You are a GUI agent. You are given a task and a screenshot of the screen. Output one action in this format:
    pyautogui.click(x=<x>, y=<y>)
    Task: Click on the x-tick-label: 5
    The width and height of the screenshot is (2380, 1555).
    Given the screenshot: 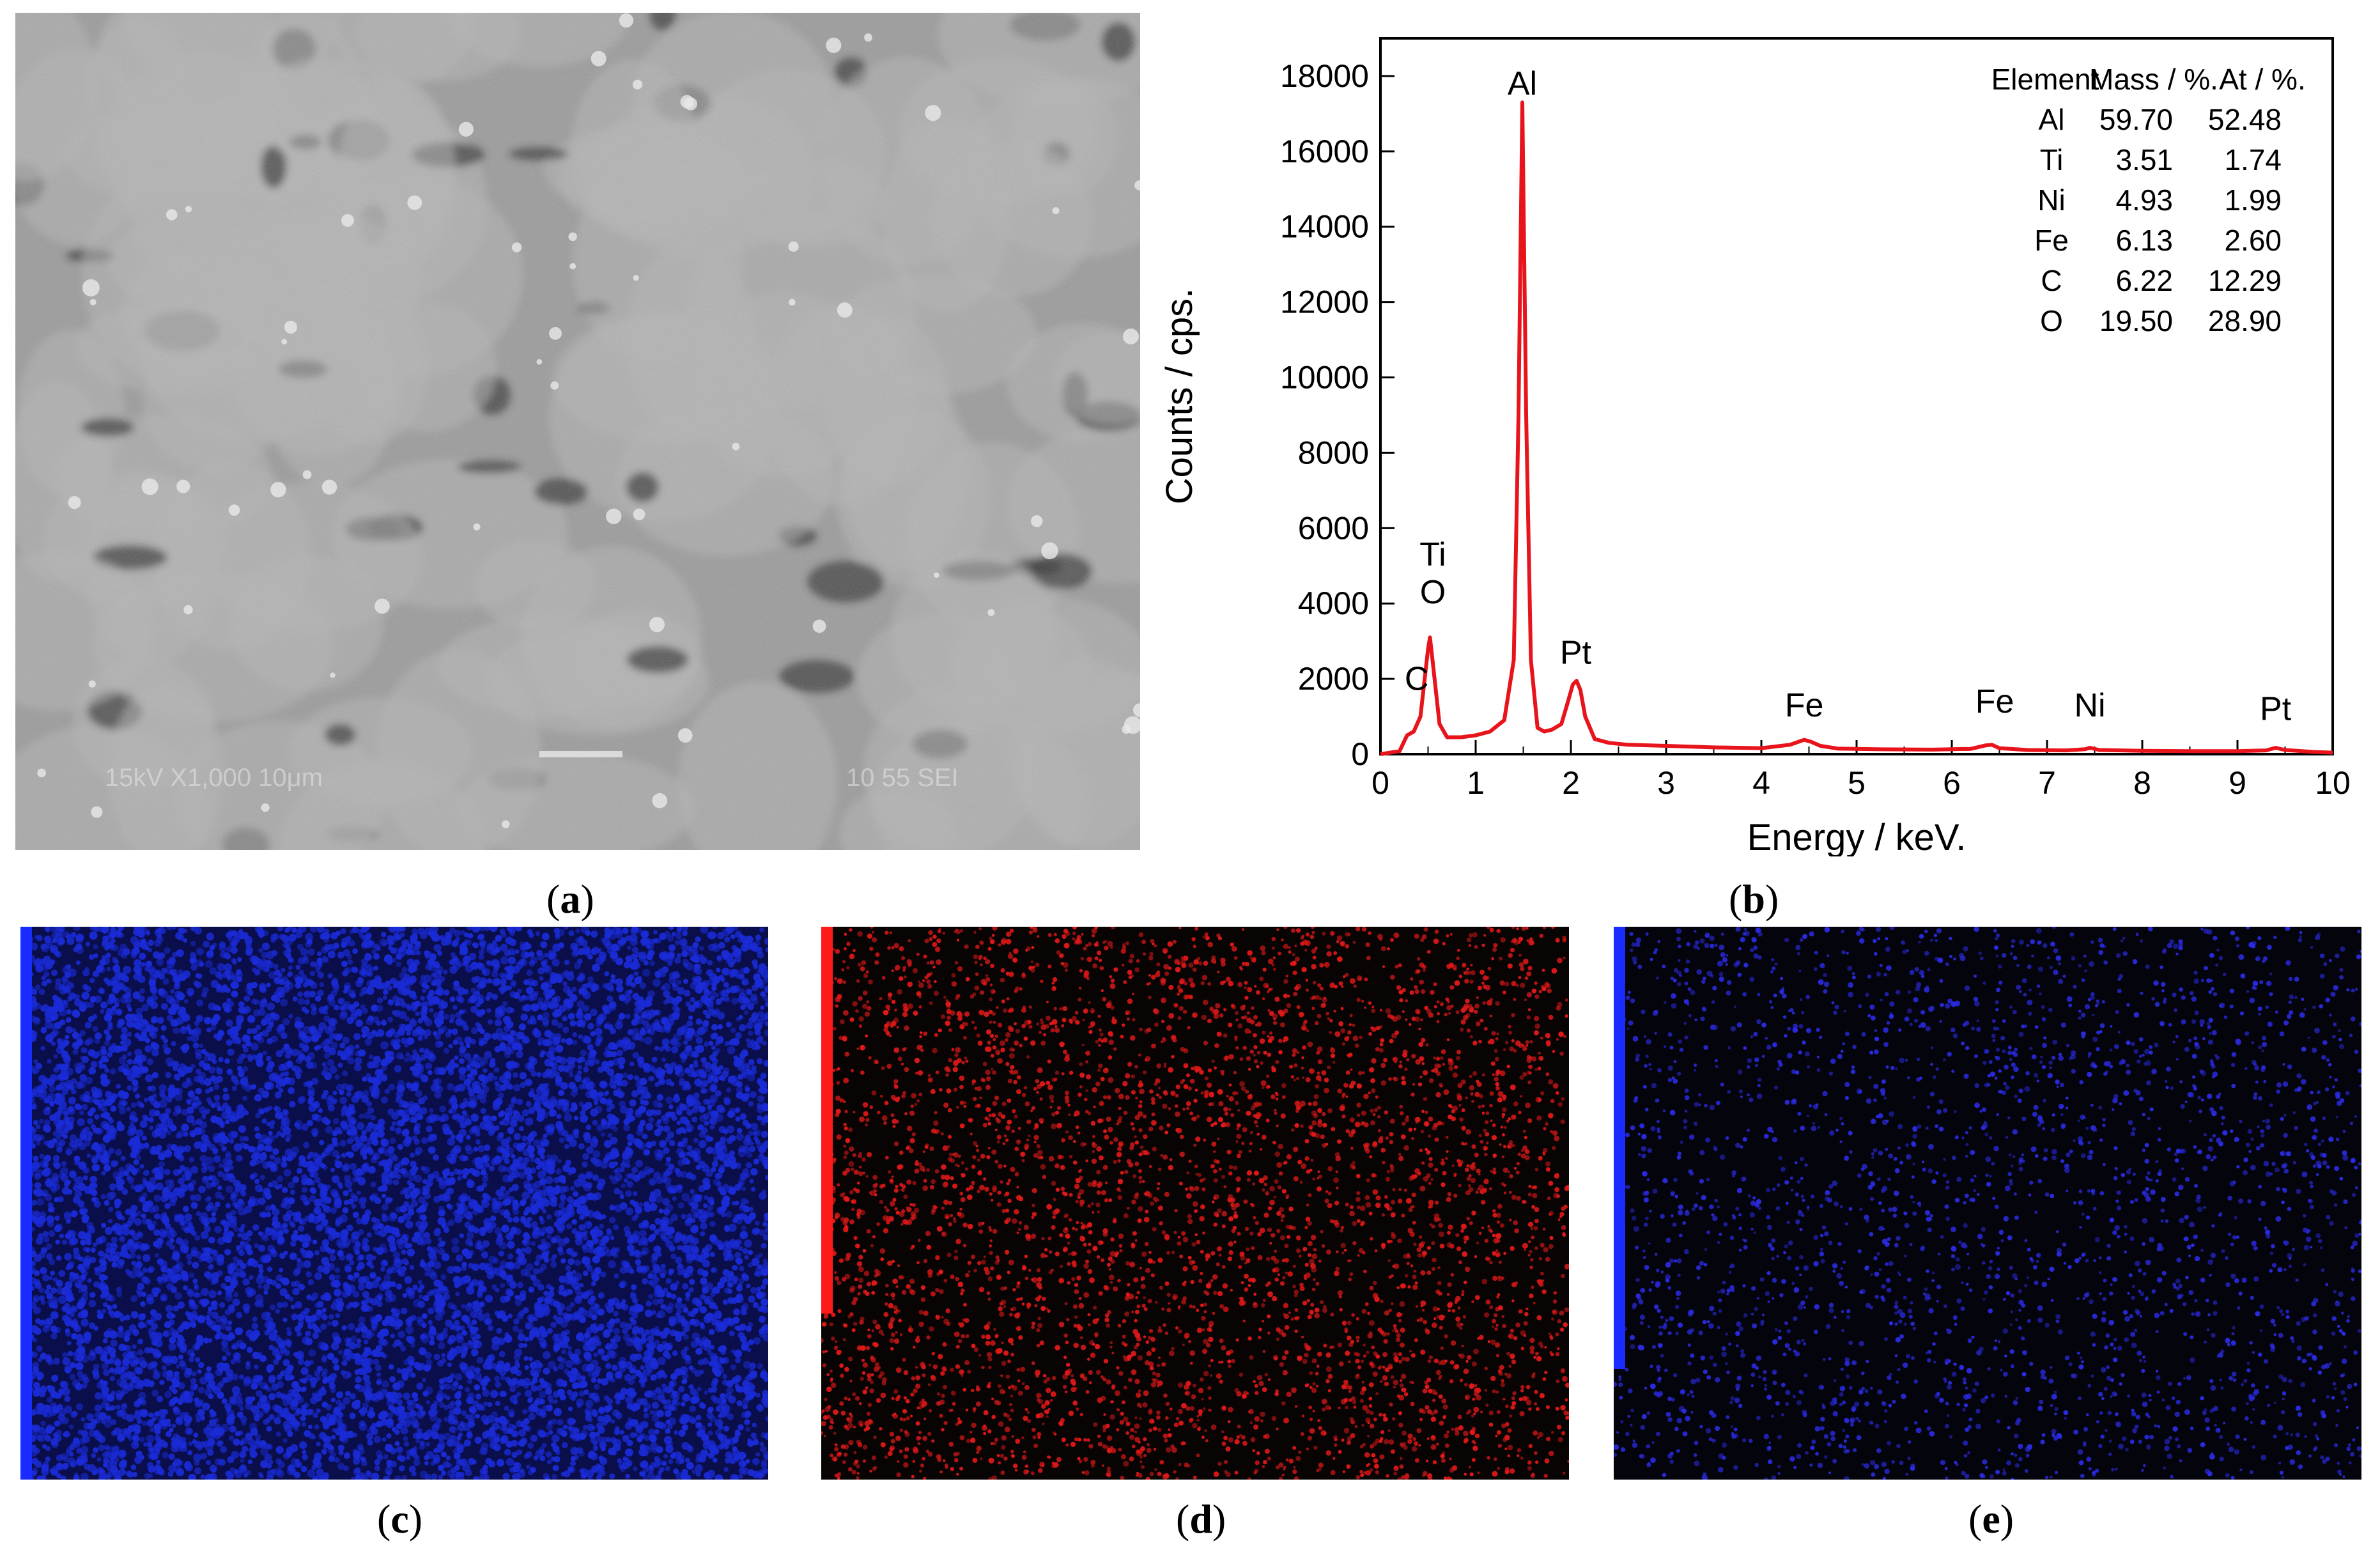 What is the action you would take?
    pyautogui.click(x=1857, y=783)
    